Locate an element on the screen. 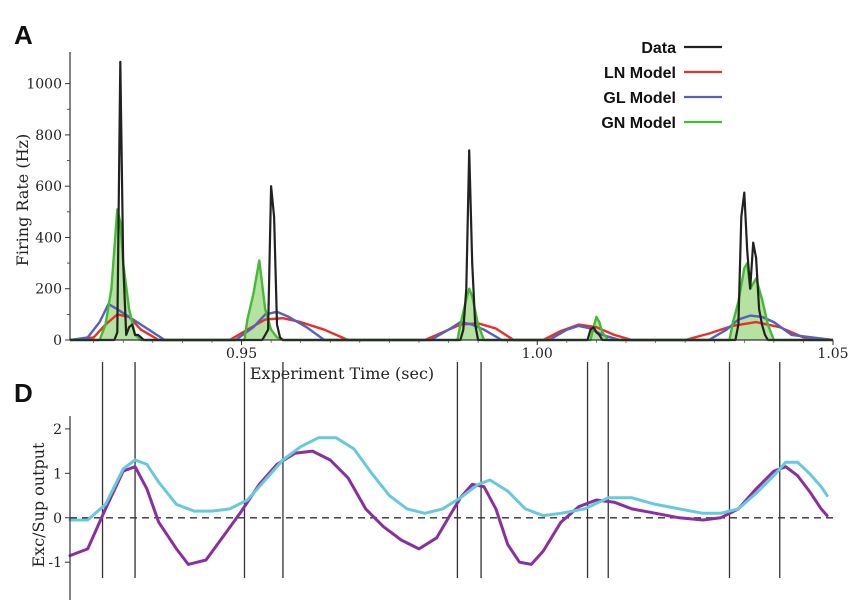  legend-label-gl: GL Model is located at coordinates (639, 98).